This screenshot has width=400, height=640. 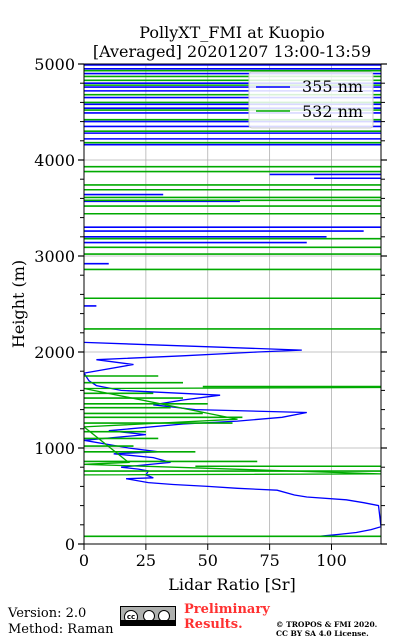 I want to click on version-text: Version: 2.0, so click(x=47, y=613).